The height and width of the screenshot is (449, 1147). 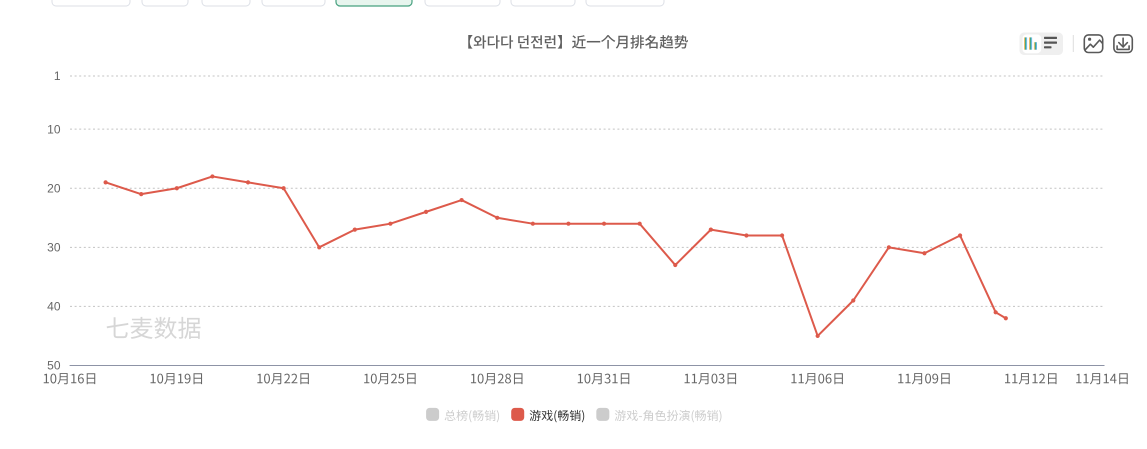 I want to click on svg-text: 10, so click(x=54, y=129).